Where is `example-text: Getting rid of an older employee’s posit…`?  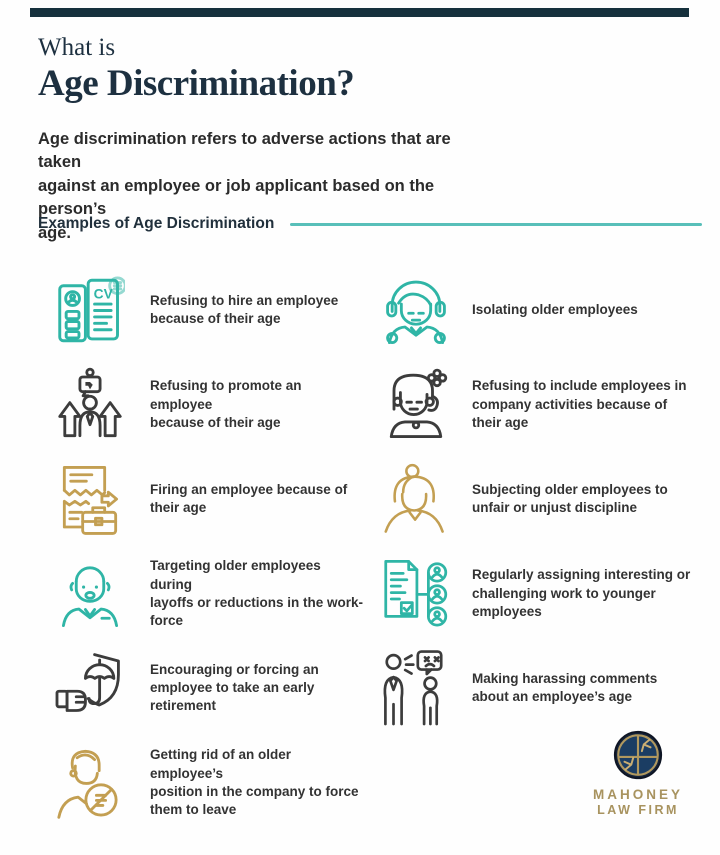
example-text: Getting rid of an older employee’s posit… is located at coordinates (254, 782).